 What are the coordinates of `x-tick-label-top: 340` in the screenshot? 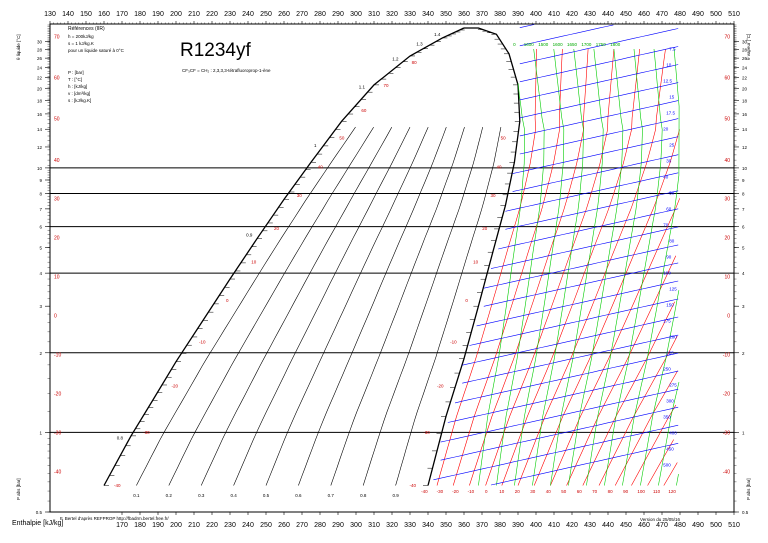 It's located at (428, 14).